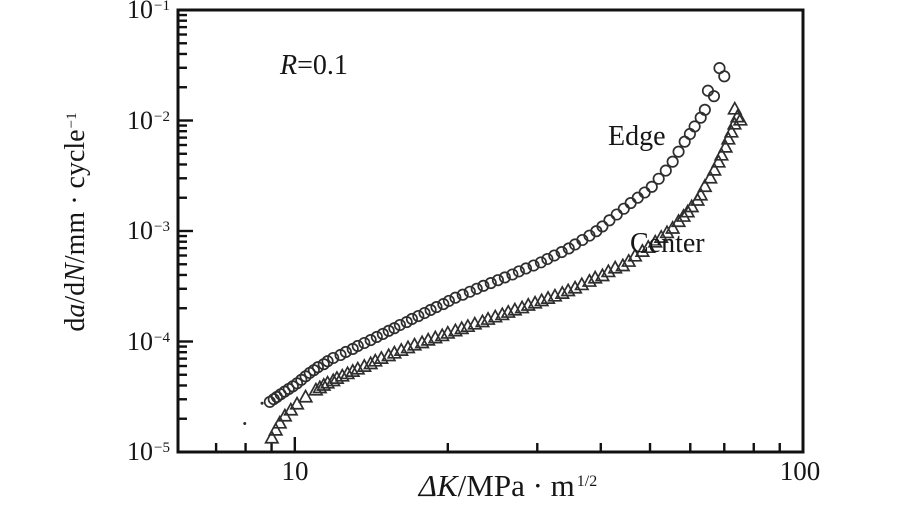 This screenshot has height=508, width=908. Describe the element at coordinates (447, 485) in the screenshot. I see `x-title-k: K` at that location.